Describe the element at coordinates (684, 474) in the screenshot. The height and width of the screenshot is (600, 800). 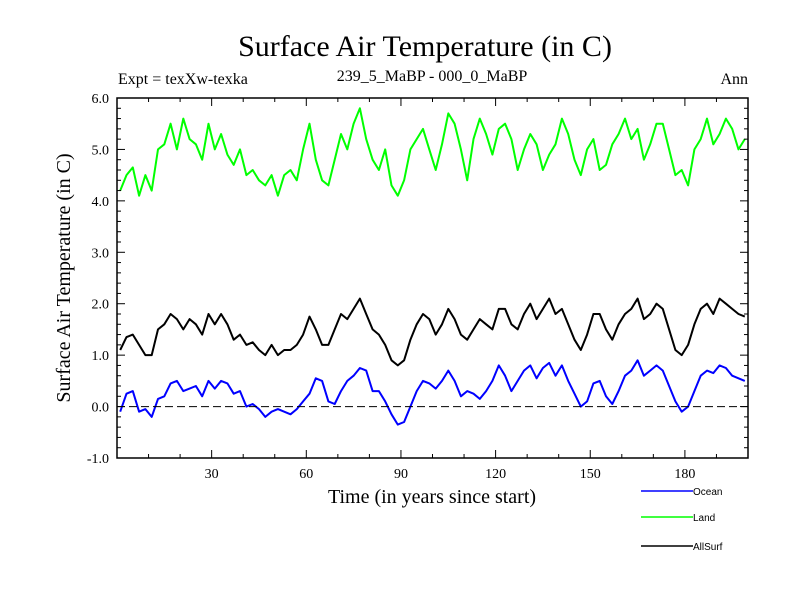
I see `x-tick-label: 180` at that location.